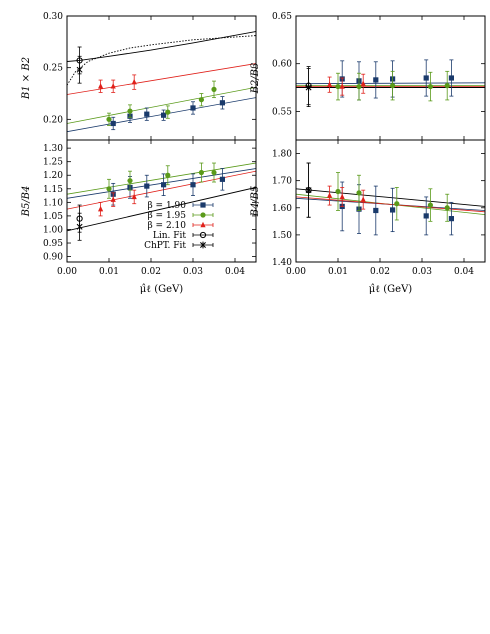  Describe the element at coordinates (255, 79) in the screenshot. I see `y-axis-label: B2/B3` at that location.